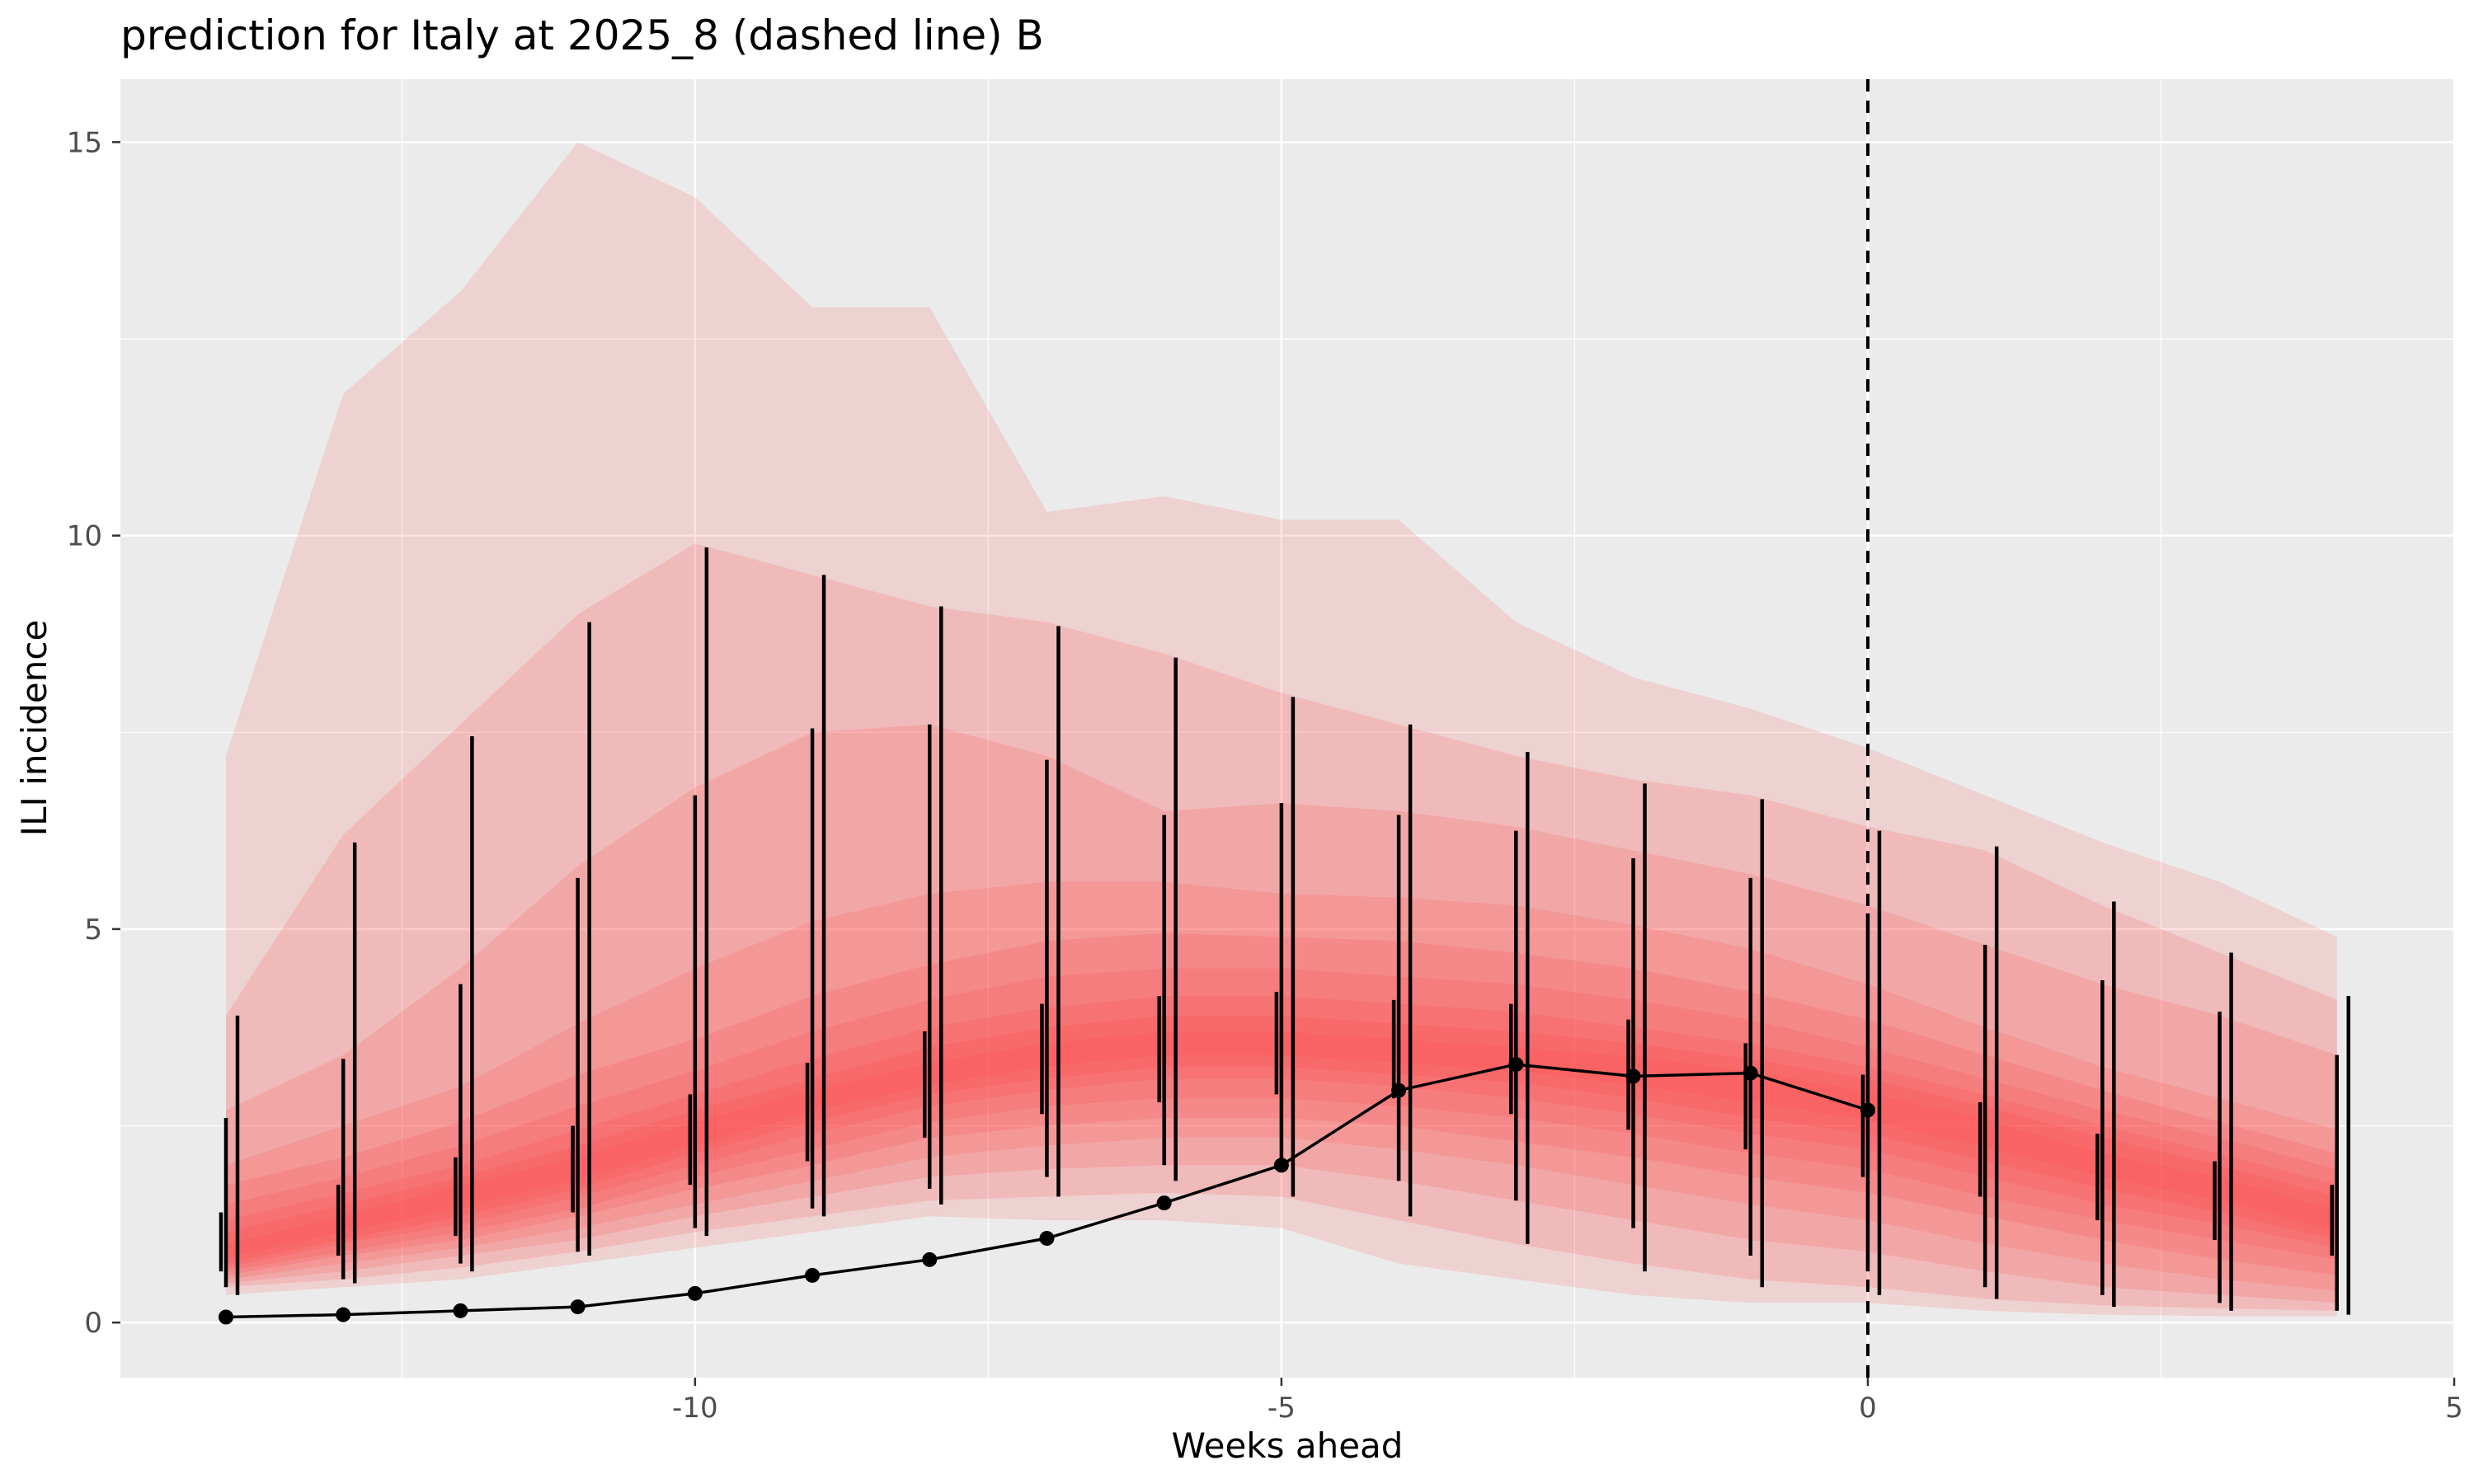 The width and height of the screenshot is (2474, 1484). I want to click on x-tick-label: 5, so click(2454, 1408).